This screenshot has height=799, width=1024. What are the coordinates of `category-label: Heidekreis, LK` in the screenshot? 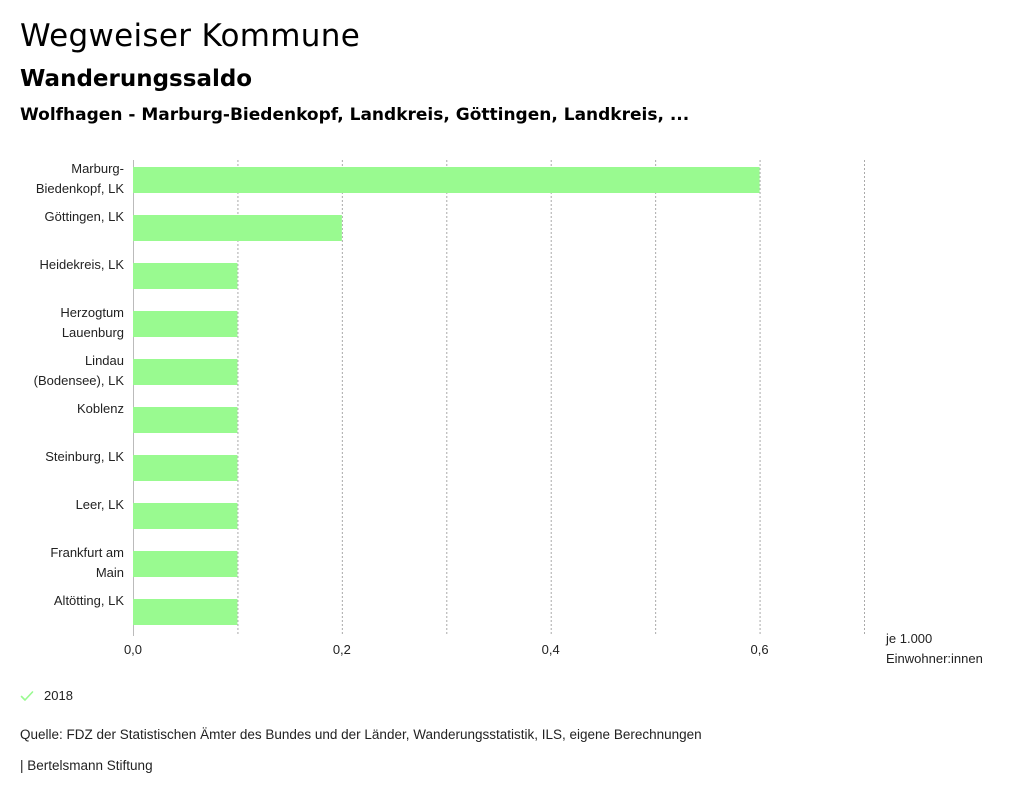 It's located at (81, 264).